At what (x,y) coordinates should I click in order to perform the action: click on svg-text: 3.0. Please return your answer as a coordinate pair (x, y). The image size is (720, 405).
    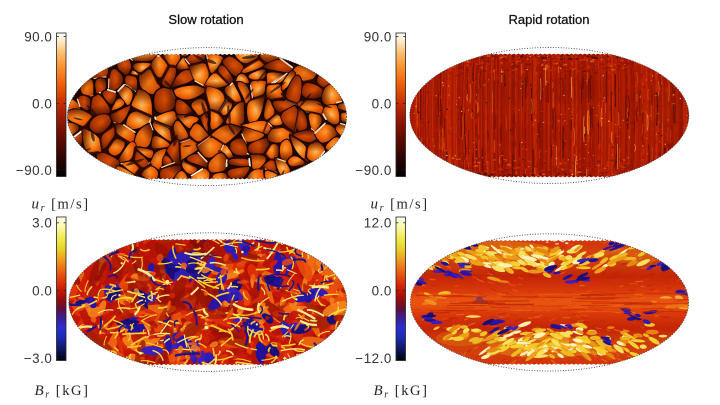
    Looking at the image, I should click on (42, 223).